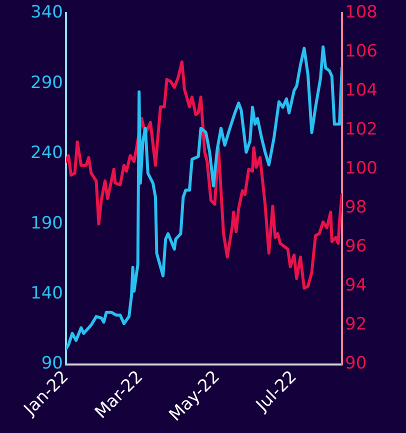 The height and width of the screenshot is (433, 406). Describe the element at coordinates (356, 286) in the screenshot. I see `y2-tick-label: 94` at that location.